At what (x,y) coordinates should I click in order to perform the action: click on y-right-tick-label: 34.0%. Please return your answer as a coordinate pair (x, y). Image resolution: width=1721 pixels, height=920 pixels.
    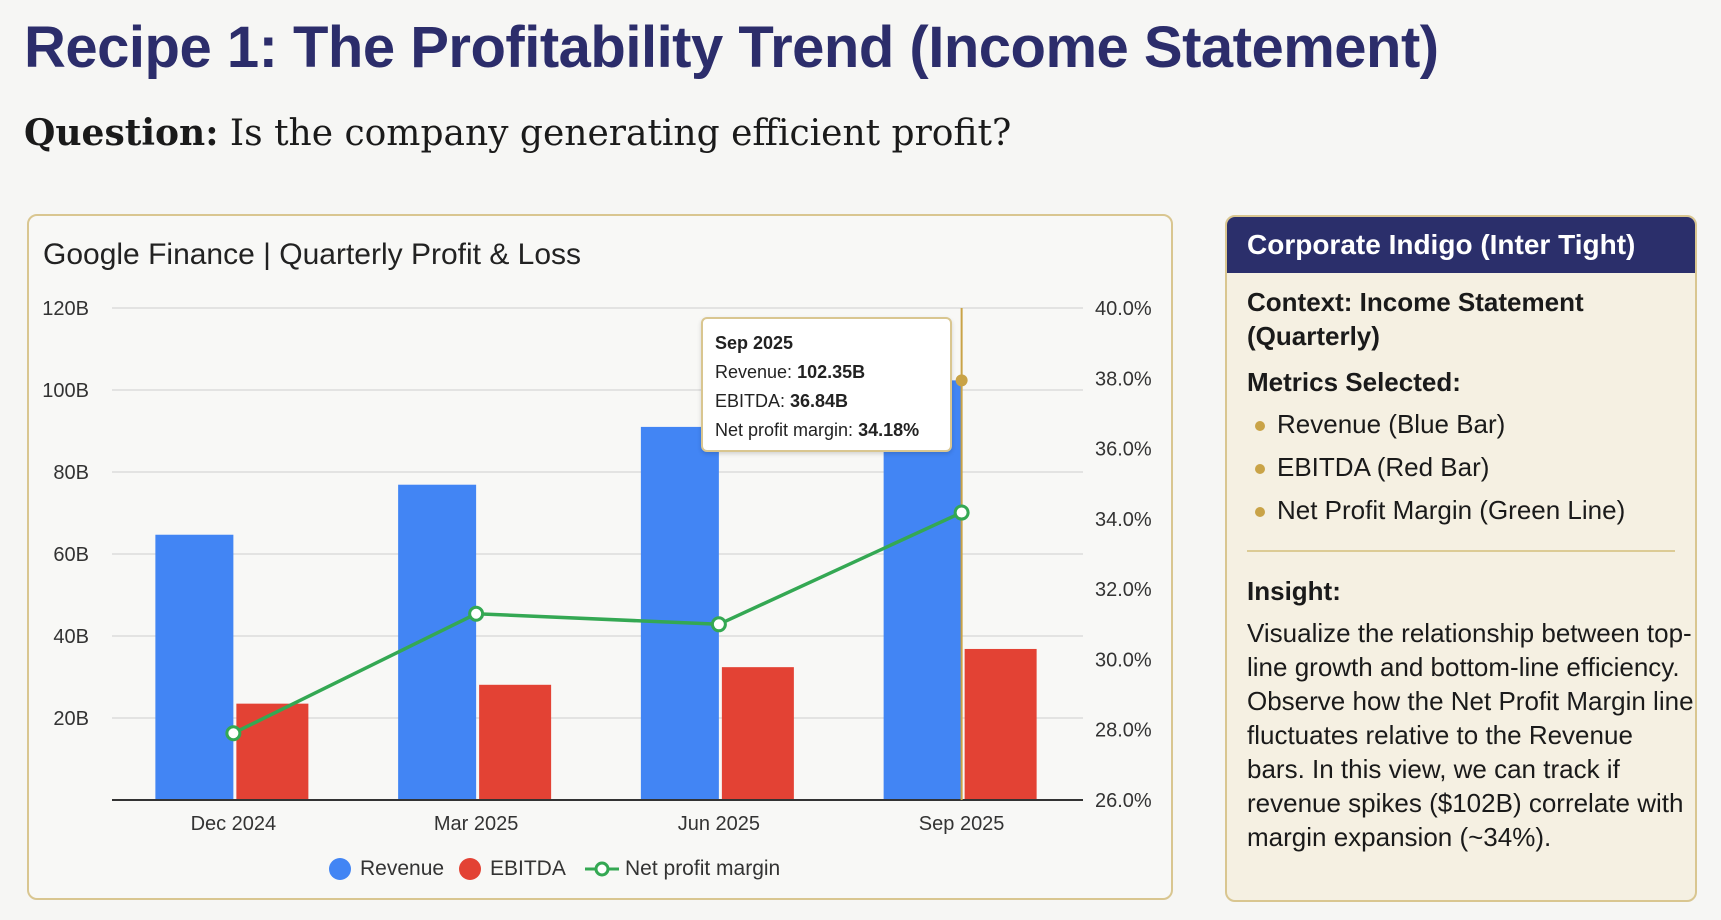
    Looking at the image, I should click on (1123, 520).